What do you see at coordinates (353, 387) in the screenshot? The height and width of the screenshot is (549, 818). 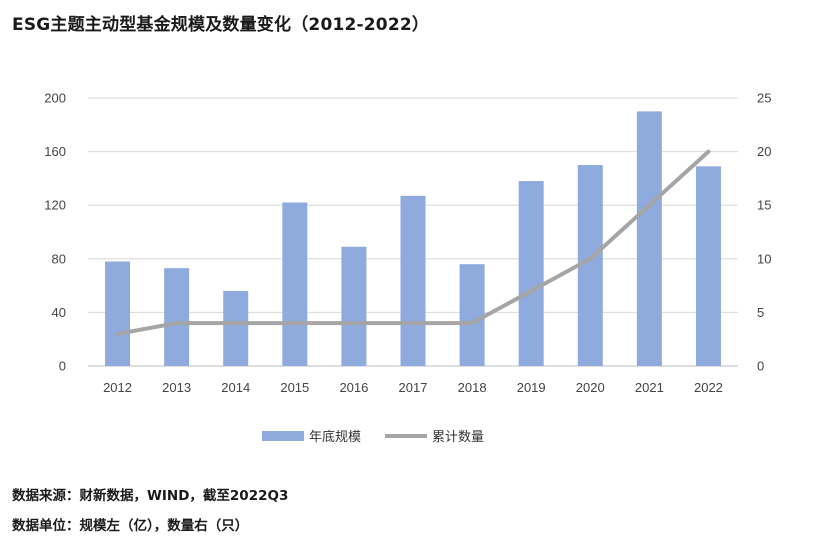 I see `x-tick-label: 2016` at bounding box center [353, 387].